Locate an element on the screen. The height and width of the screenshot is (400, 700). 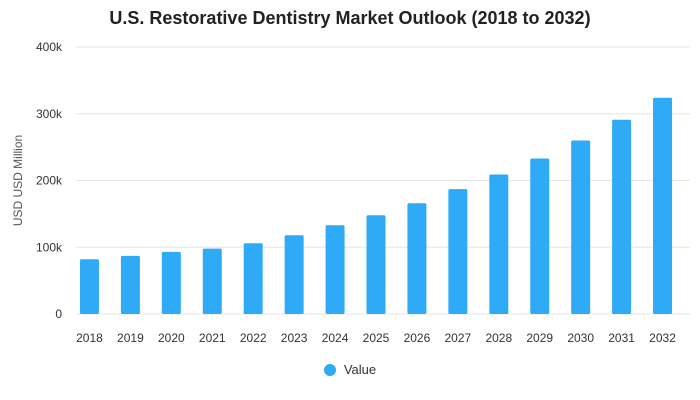
y-axis-ticks: 0 100k 200k 300k 400k is located at coordinates (49, 180).